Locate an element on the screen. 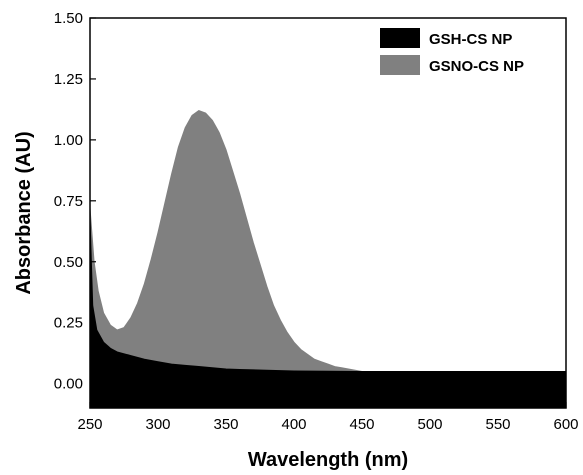  y-tick-label: 0.00 is located at coordinates (68, 384).